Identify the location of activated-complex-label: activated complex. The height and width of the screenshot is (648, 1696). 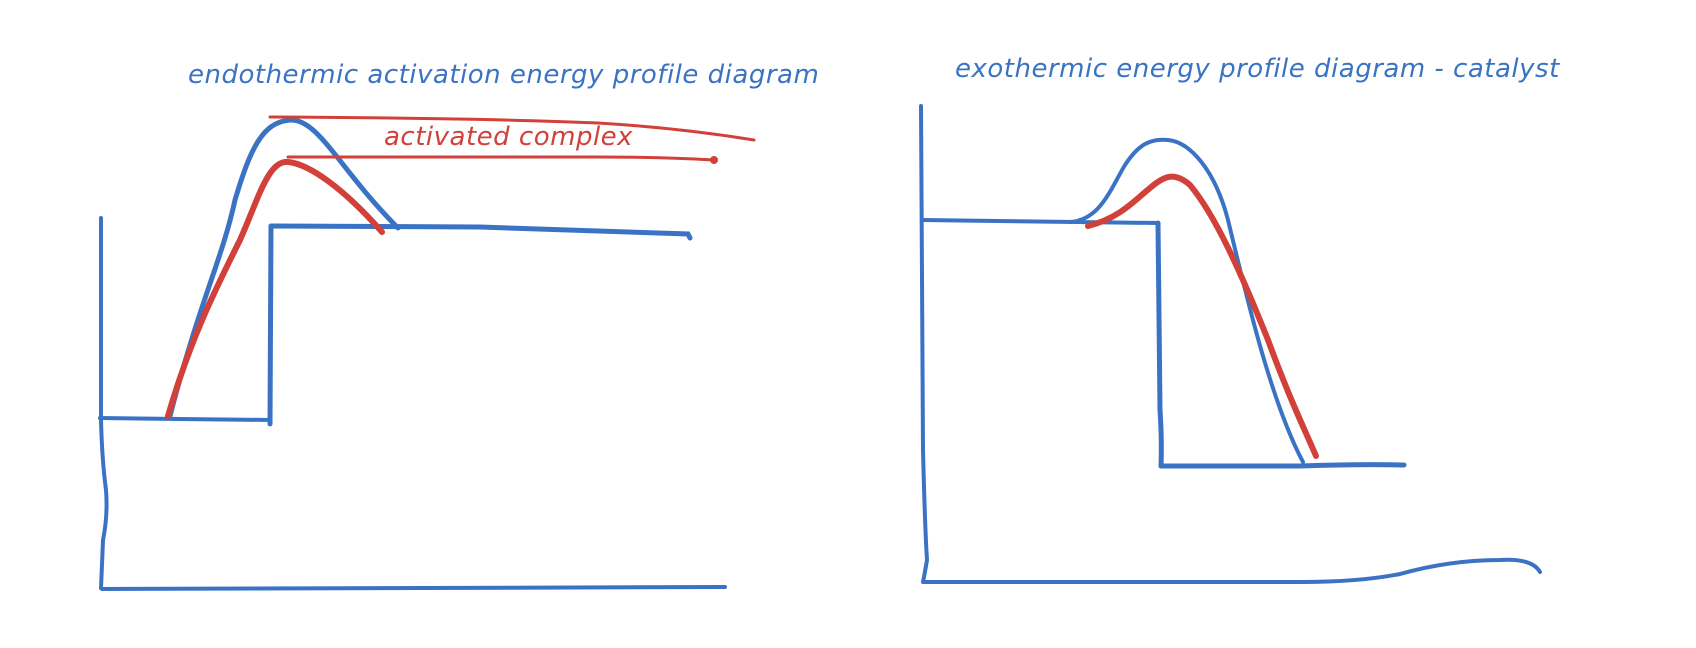
(508, 137).